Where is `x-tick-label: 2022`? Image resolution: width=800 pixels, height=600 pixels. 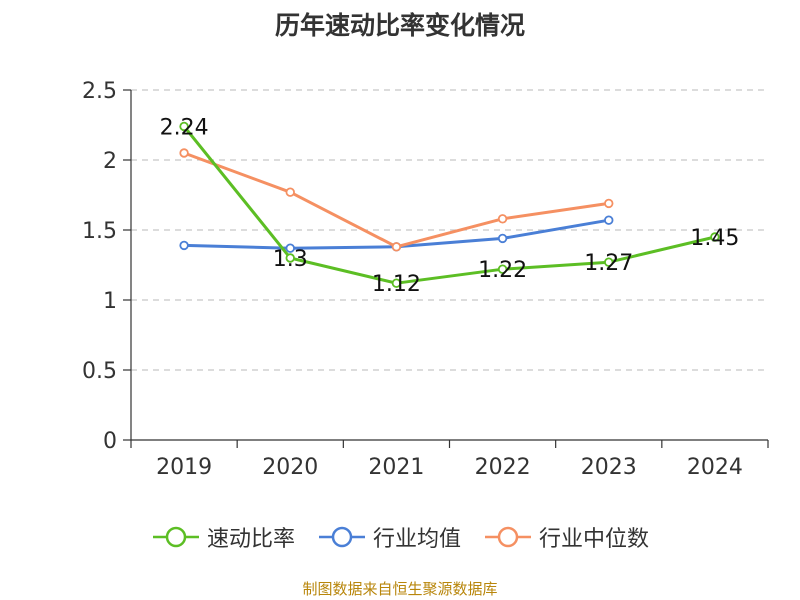 x-tick-label: 2022 is located at coordinates (503, 467).